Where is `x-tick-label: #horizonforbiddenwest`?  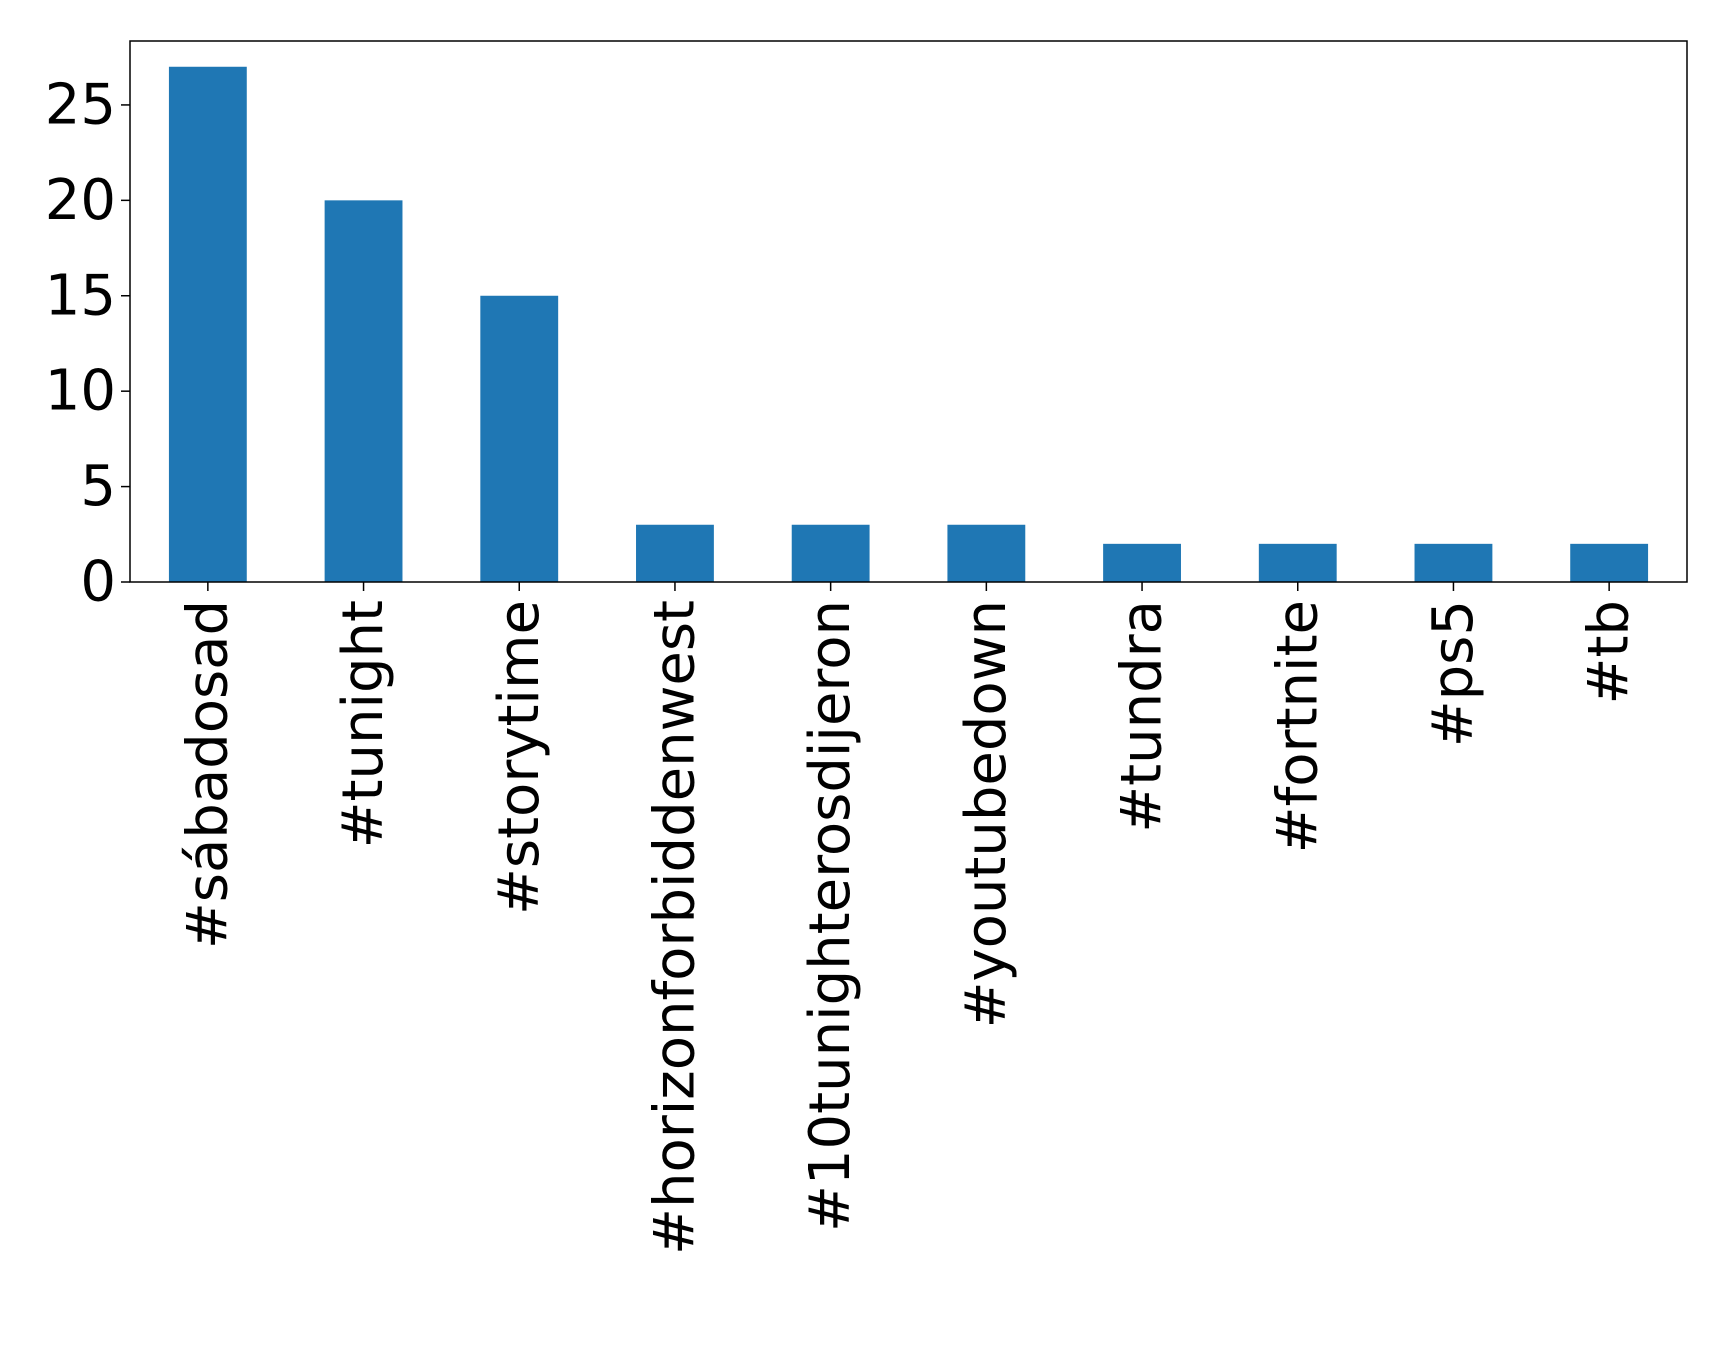 x-tick-label: #horizonforbiddenwest is located at coordinates (674, 927).